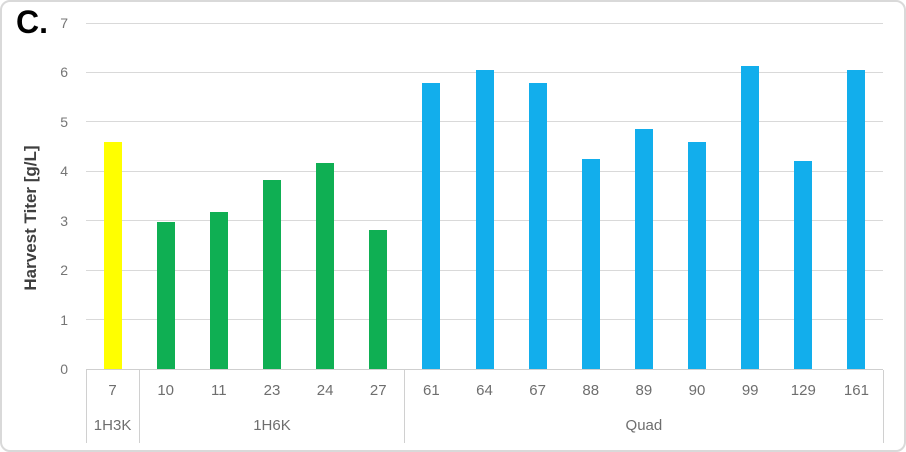 This screenshot has height=452, width=906. Describe the element at coordinates (272, 390) in the screenshot. I see `category-label: 23` at that location.